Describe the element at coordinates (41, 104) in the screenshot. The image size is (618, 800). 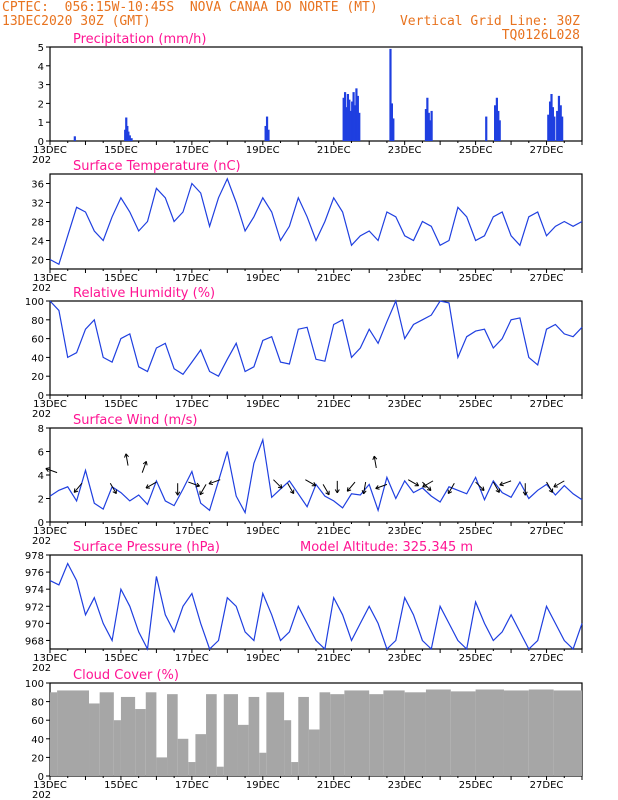
I see `y-tick-label: 2` at that location.